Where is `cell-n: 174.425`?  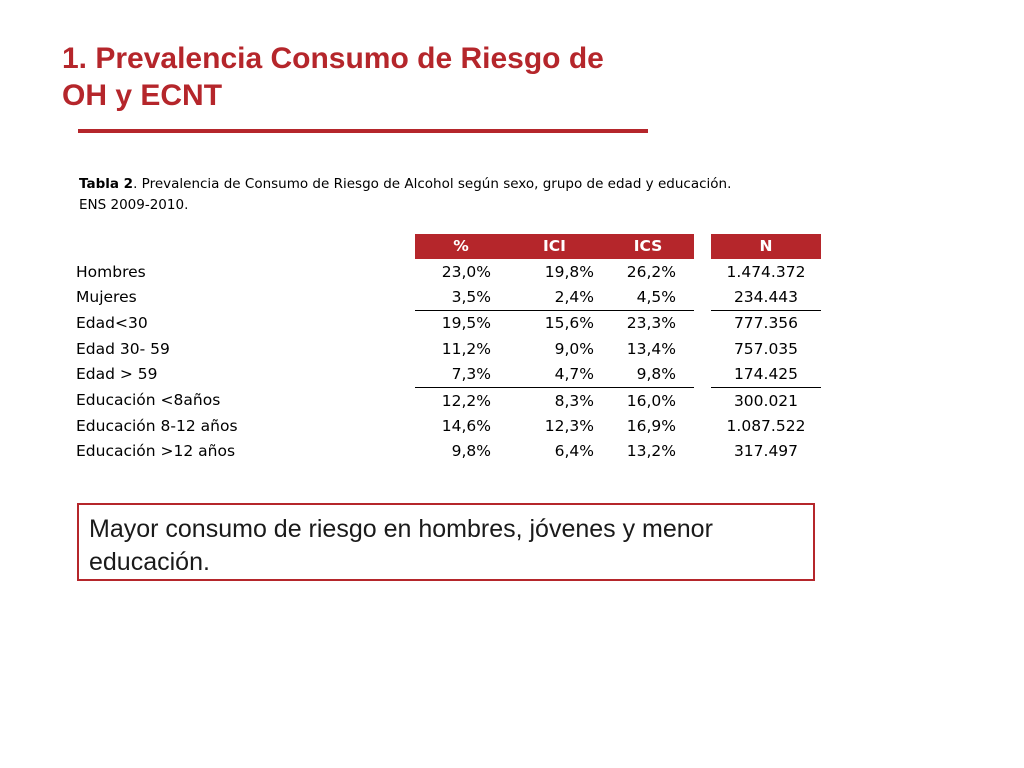 cell-n: 174.425 is located at coordinates (766, 375).